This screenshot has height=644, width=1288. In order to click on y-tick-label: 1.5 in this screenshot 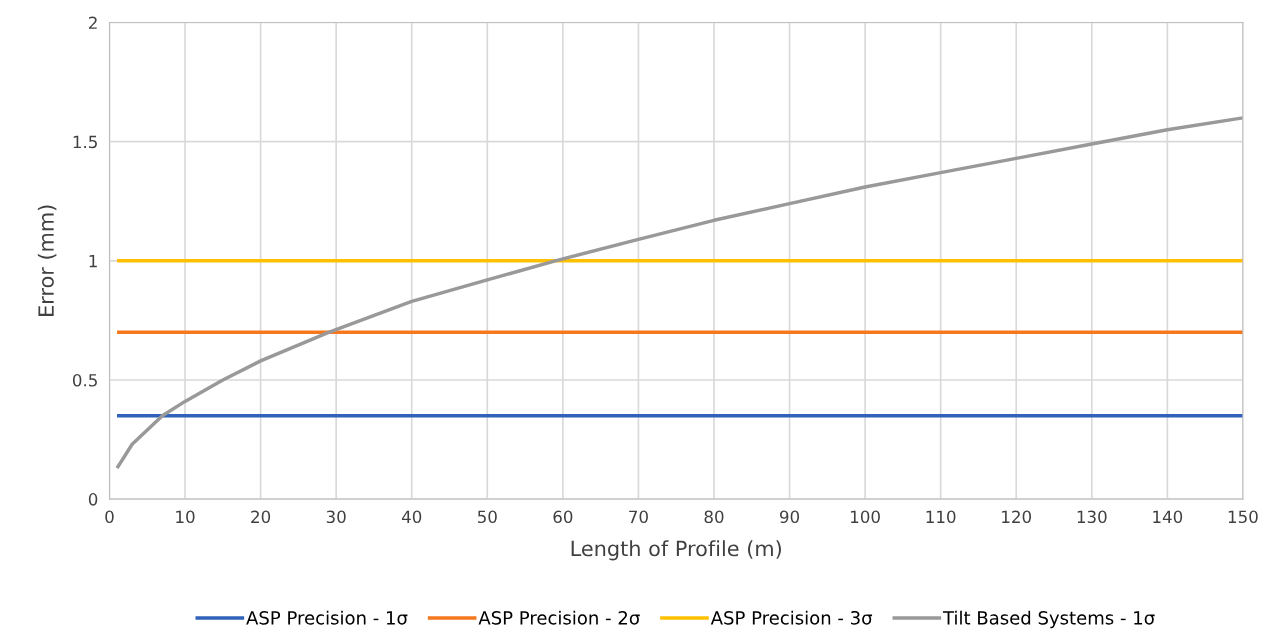, I will do `click(85, 142)`.